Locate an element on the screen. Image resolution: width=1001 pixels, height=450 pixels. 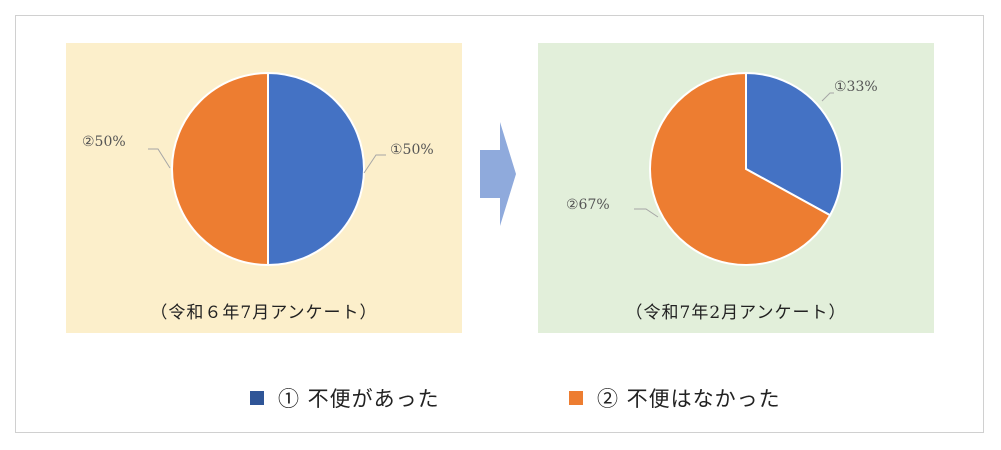
legend: ① 不便があった ② 不便はなかった is located at coordinates (500, 398).